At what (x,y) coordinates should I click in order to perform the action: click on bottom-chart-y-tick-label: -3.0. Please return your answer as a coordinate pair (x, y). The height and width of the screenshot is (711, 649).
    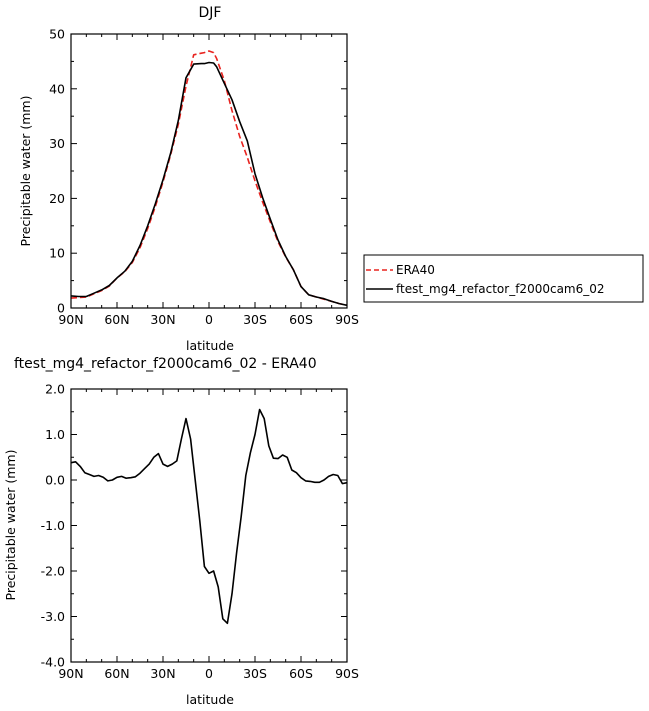
    Looking at the image, I should click on (53, 616).